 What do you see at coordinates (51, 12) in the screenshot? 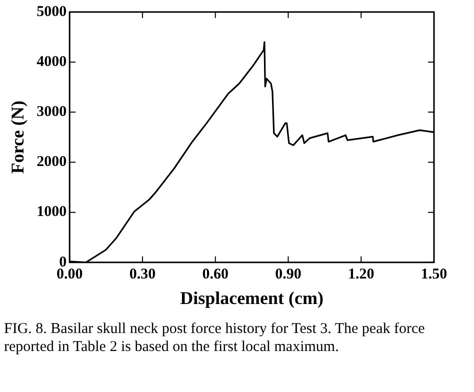
I see `y-tick-label: 5000` at bounding box center [51, 12].